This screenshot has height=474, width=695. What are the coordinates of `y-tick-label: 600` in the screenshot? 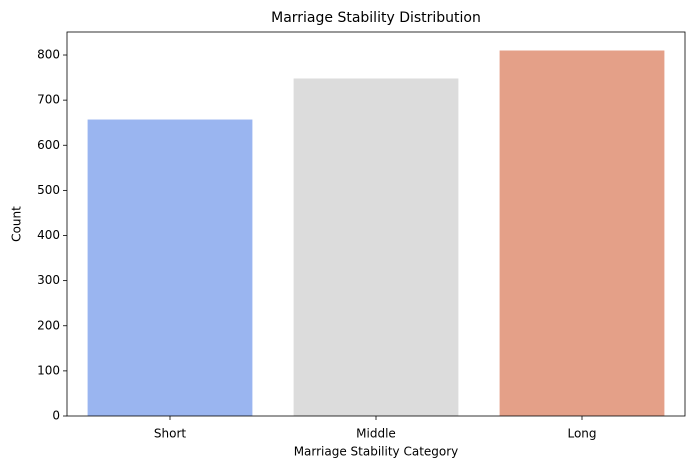 It's located at (48, 145).